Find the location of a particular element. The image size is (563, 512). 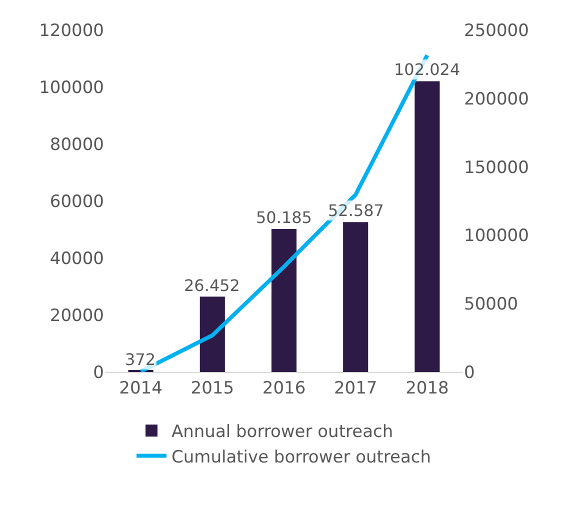

y-tick-label: 0 is located at coordinates (98, 372).